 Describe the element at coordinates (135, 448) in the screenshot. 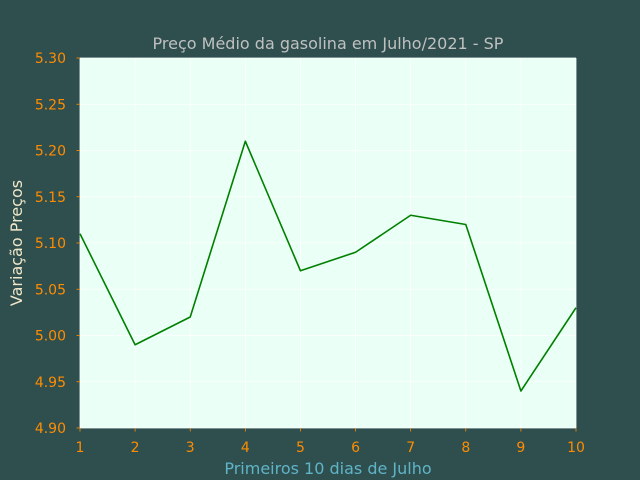

I see `x-tick-label: 2` at that location.